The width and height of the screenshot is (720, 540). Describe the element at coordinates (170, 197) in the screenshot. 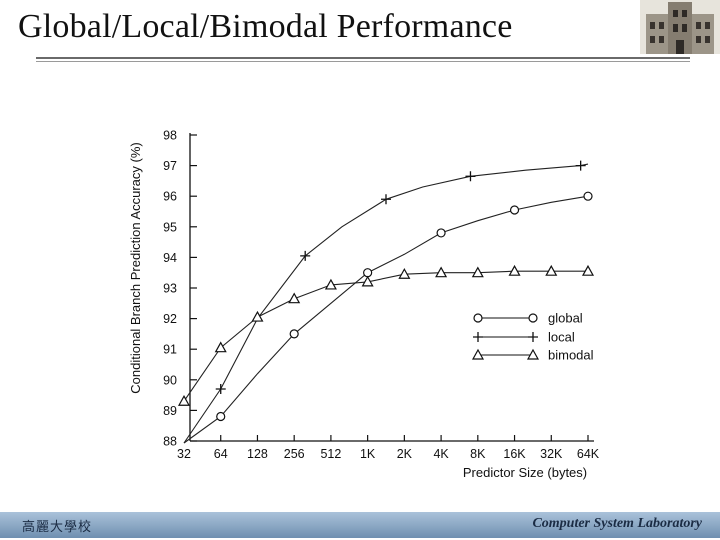

I see `y-tick-label: 96` at that location.